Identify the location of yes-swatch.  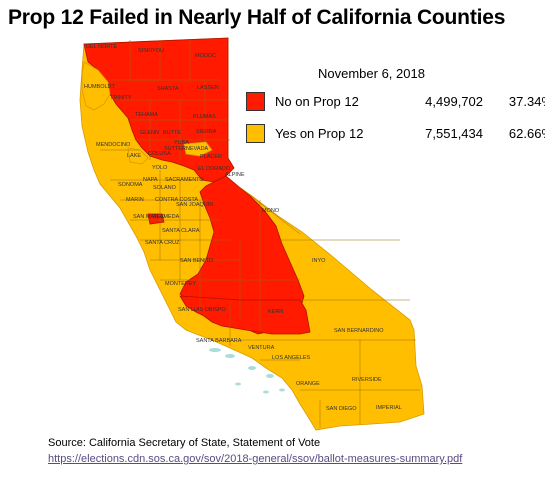
(255, 133).